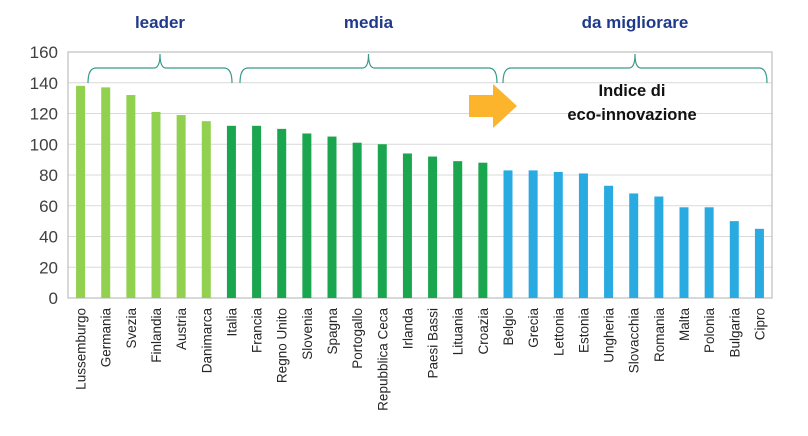 This screenshot has width=808, height=436. I want to click on x-tick-label: Cipro, so click(759, 324).